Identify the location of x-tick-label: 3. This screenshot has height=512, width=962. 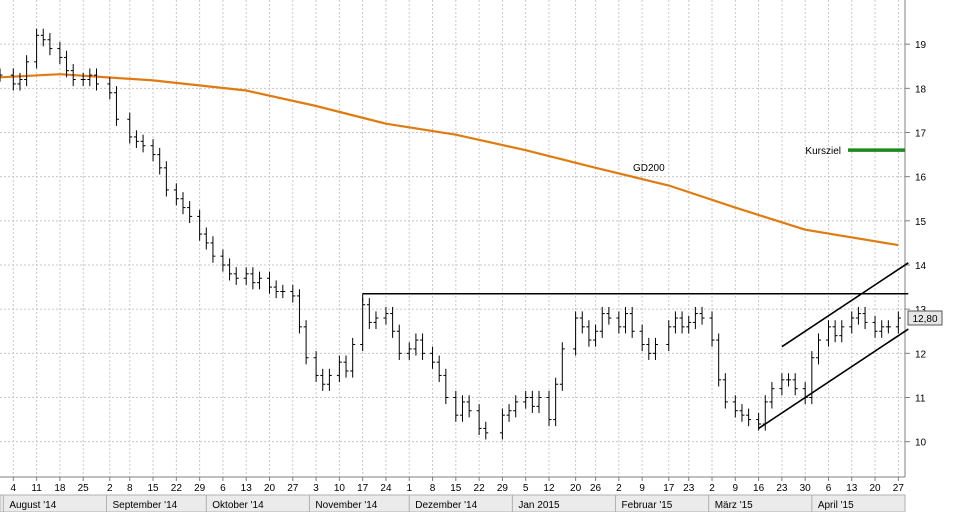
(316, 488).